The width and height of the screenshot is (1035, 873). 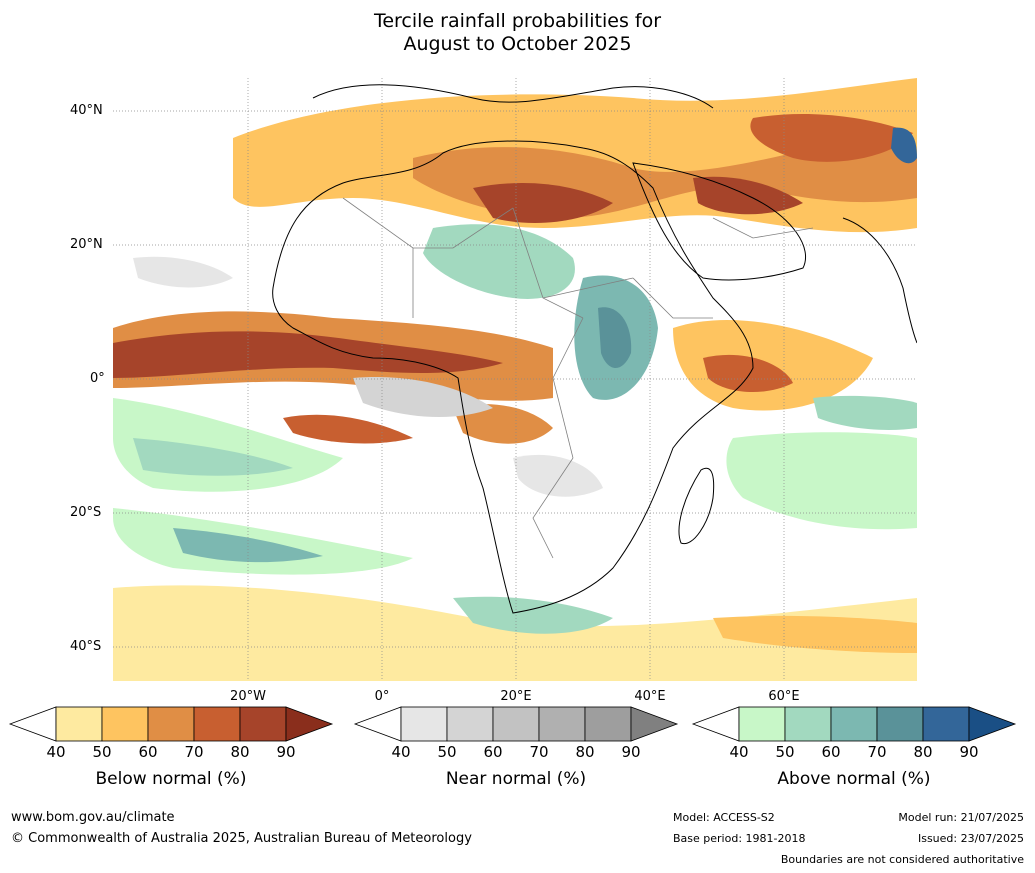 I want to click on india-coastline, so click(x=879, y=280).